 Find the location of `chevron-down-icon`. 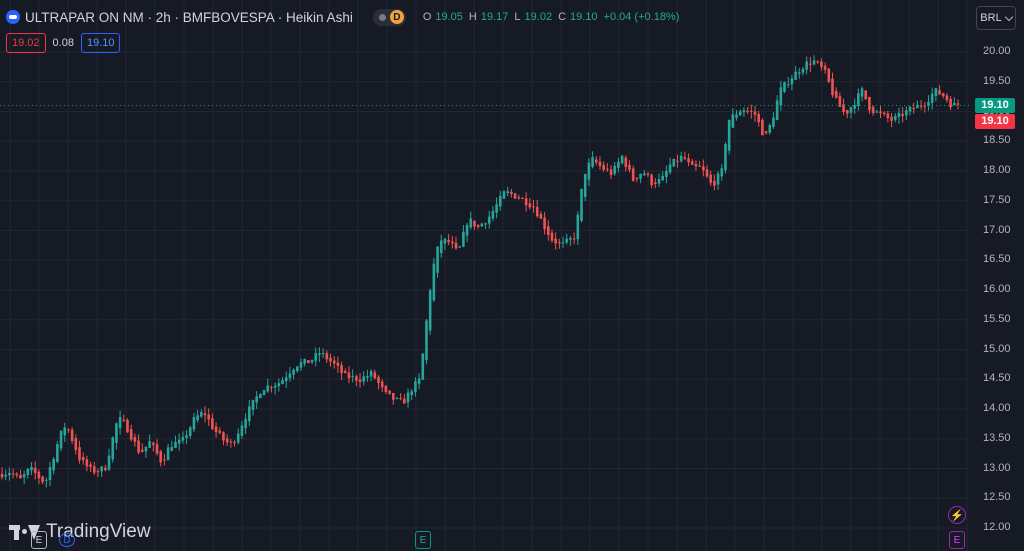

chevron-down-icon is located at coordinates (1008, 16).